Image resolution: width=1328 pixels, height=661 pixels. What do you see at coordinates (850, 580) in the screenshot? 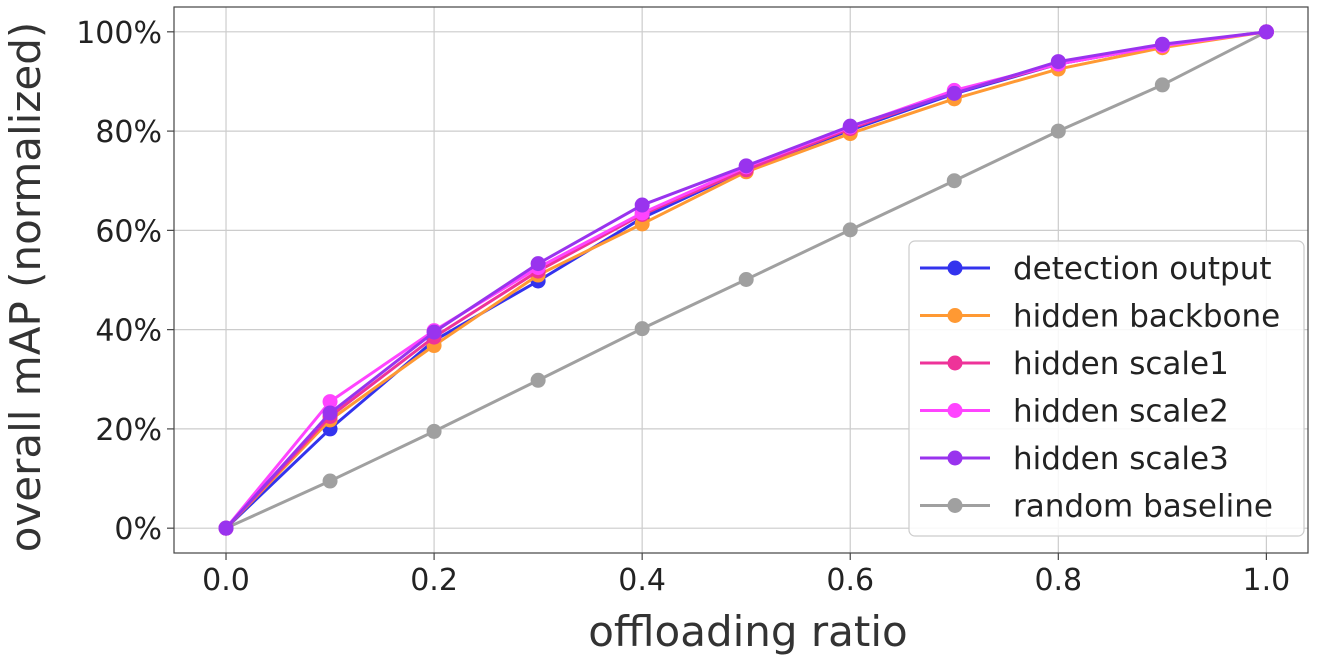
I see `x-tick-label: 0.6` at bounding box center [850, 580].